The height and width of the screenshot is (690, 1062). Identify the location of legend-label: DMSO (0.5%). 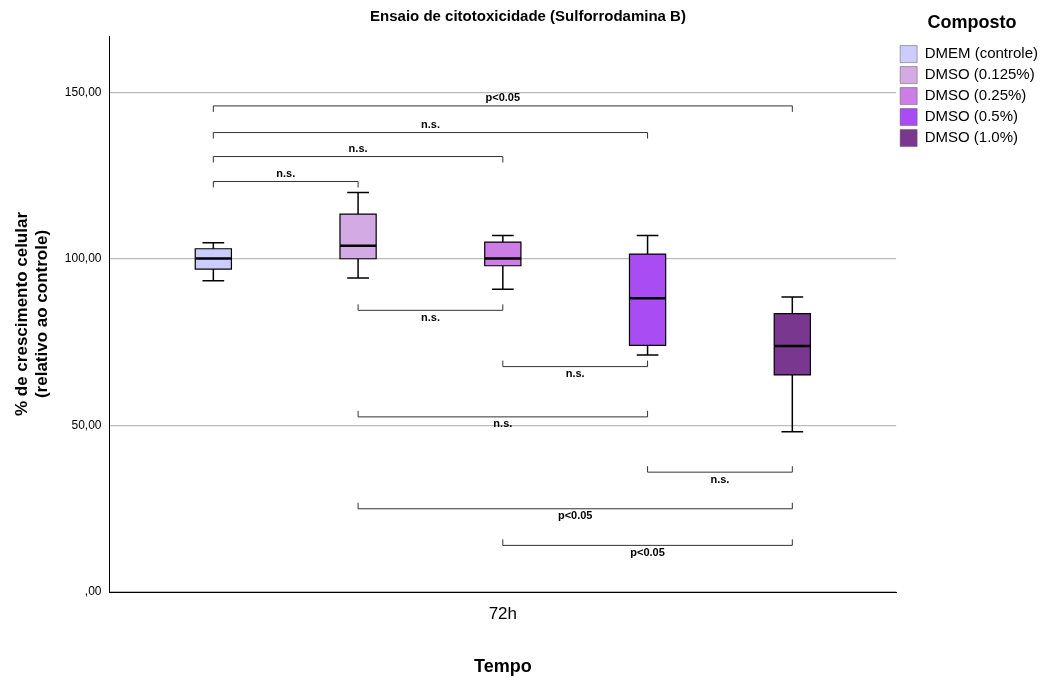
(971, 116).